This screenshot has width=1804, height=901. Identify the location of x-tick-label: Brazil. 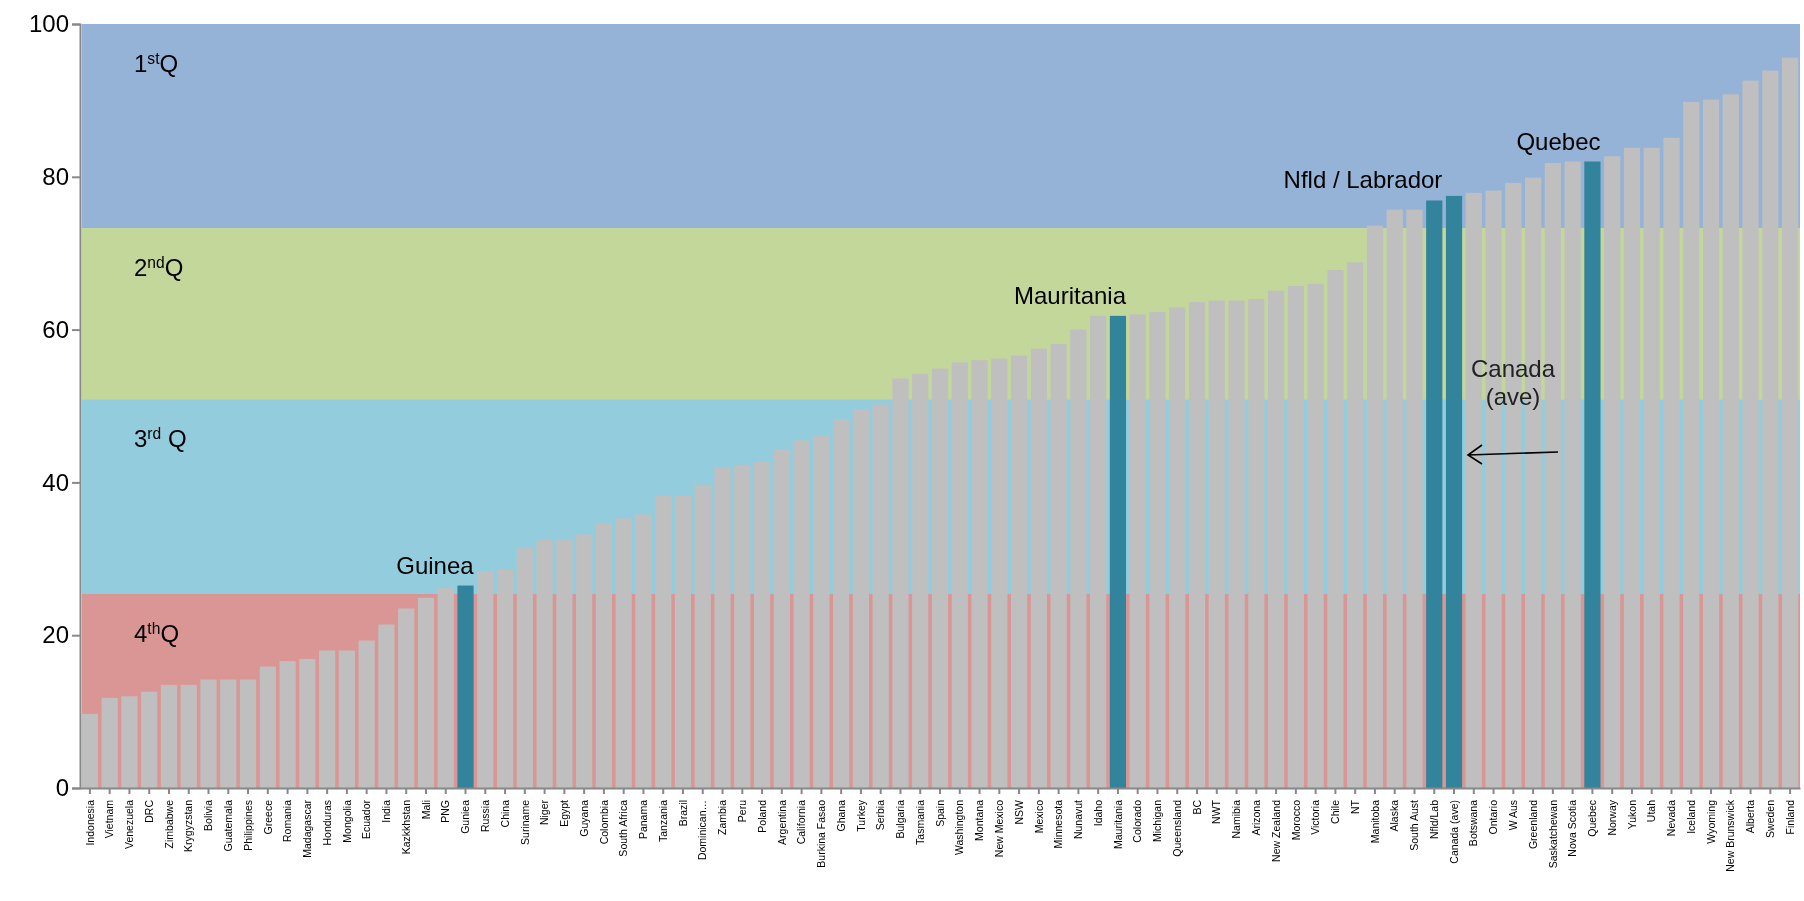
(682, 813).